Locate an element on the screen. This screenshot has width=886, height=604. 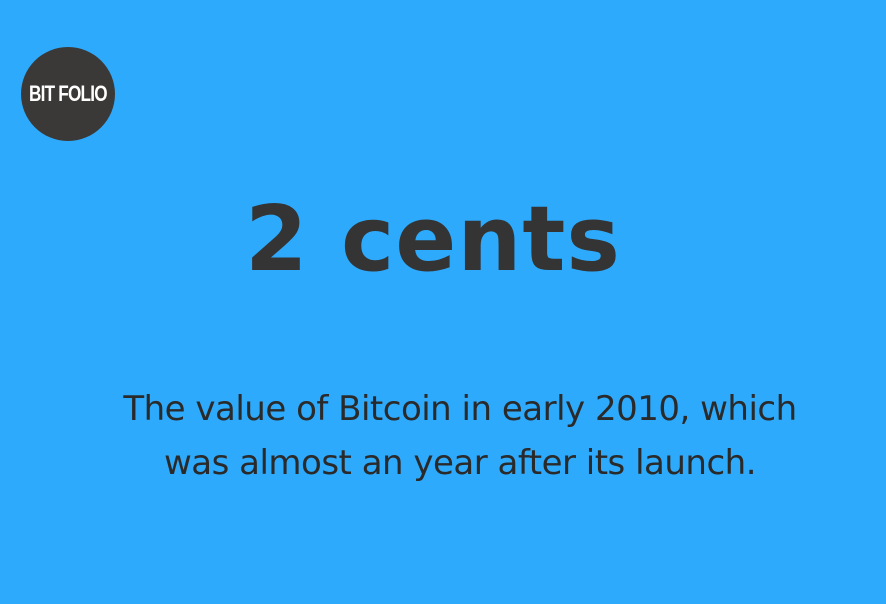
brand-logo-text: BIT FOLIO is located at coordinates (68, 93).